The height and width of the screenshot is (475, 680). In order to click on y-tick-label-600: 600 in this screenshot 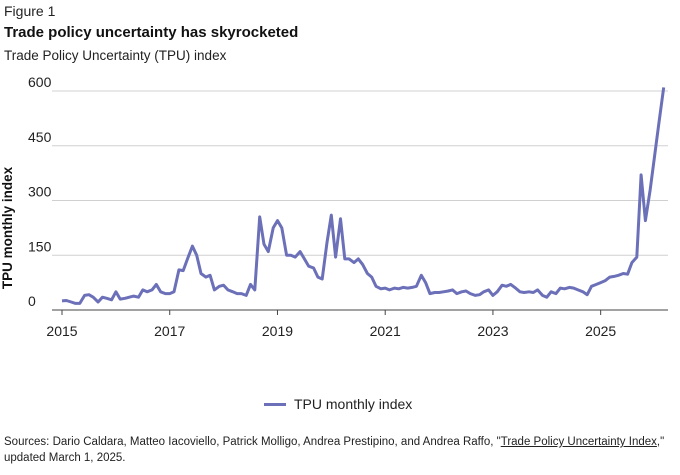, I will do `click(40, 82)`.